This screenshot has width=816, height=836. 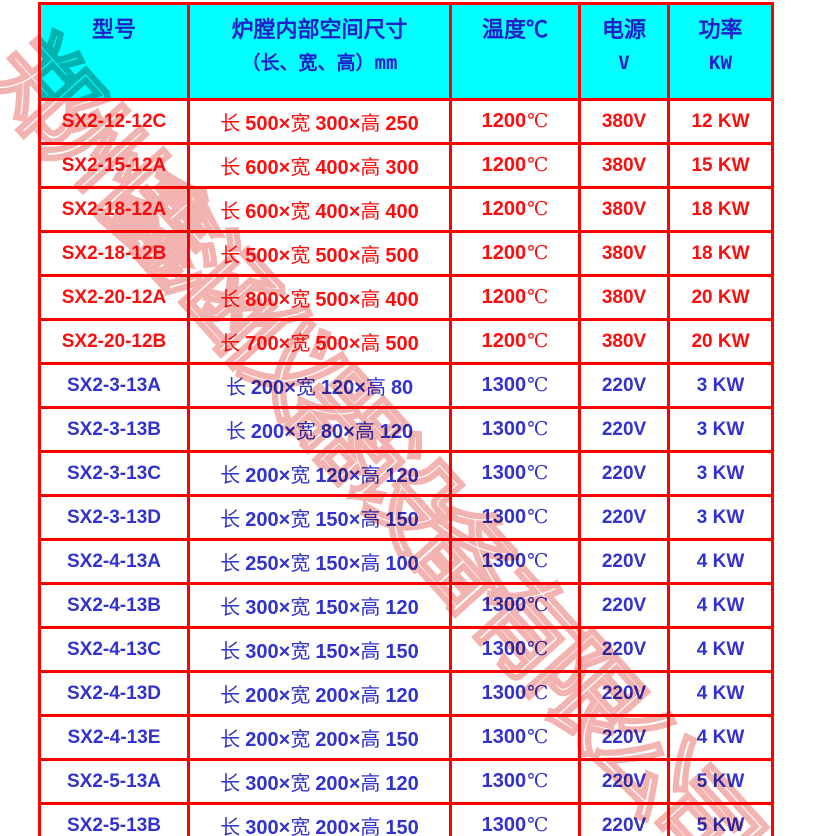 I want to click on model-text: SX2-4-13C, so click(x=114, y=649).